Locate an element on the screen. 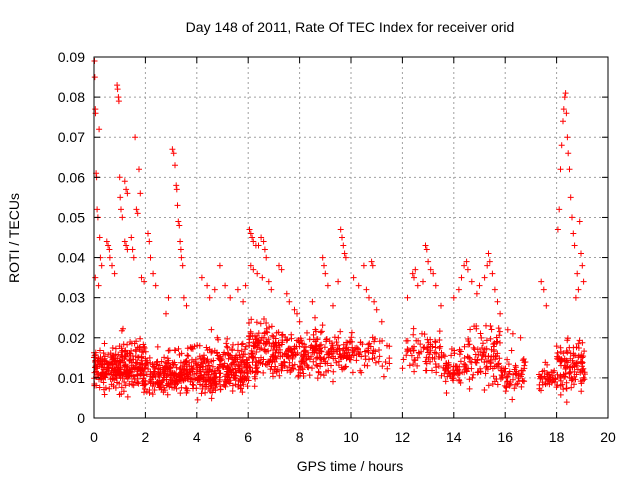  y-tick-label: 0.01 is located at coordinates (71, 378).